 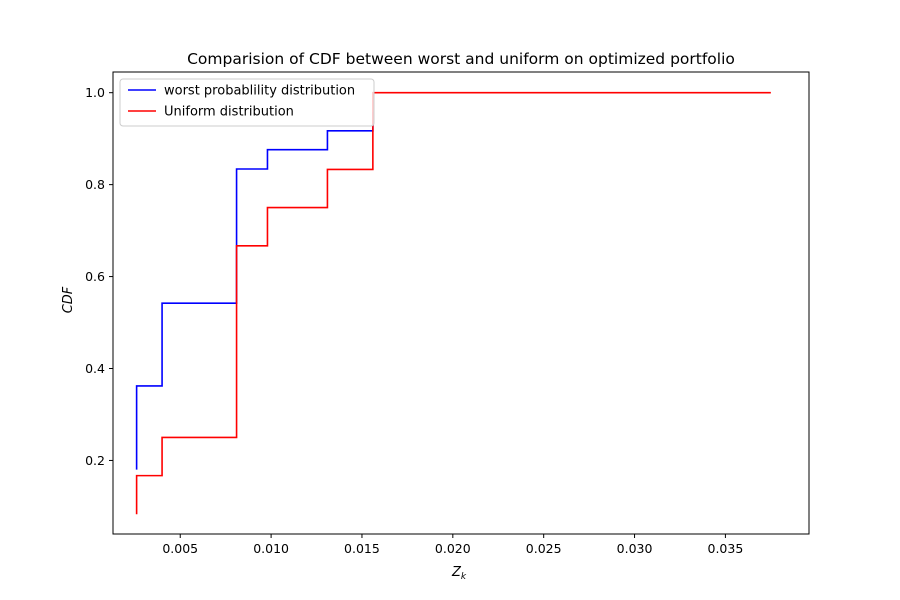 What do you see at coordinates (95, 460) in the screenshot?
I see `y-tick-label: 0.2` at bounding box center [95, 460].